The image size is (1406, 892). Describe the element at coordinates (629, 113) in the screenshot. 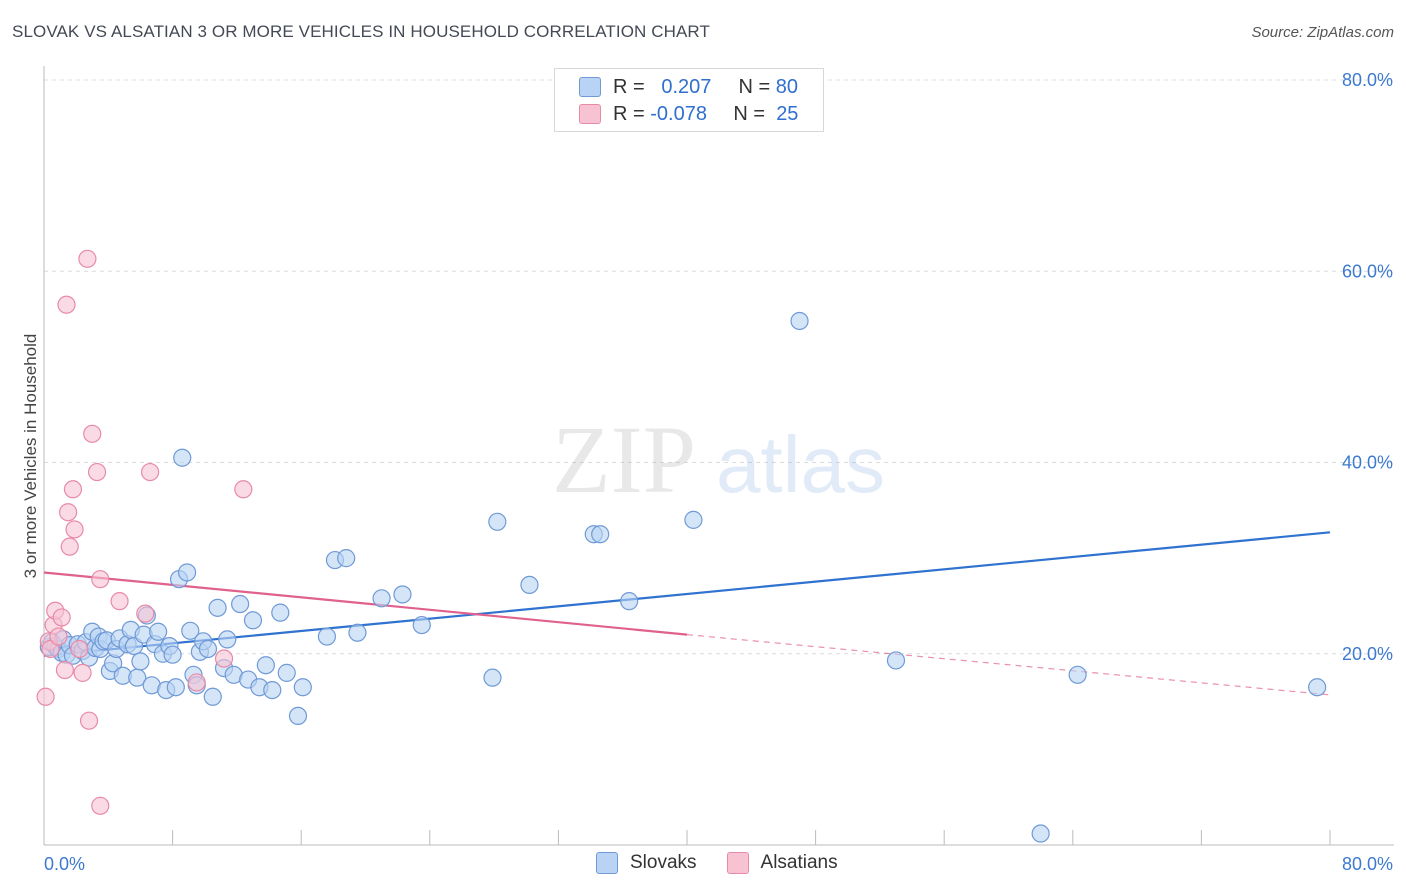

I see `legend-r-label-alsatians: R =` at that location.